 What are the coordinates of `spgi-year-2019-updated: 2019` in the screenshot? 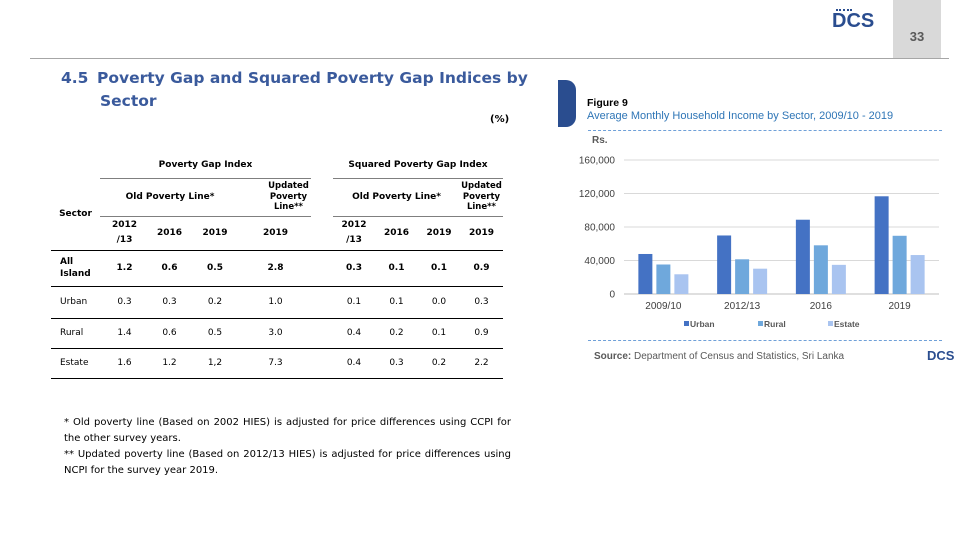 It's located at (481, 233).